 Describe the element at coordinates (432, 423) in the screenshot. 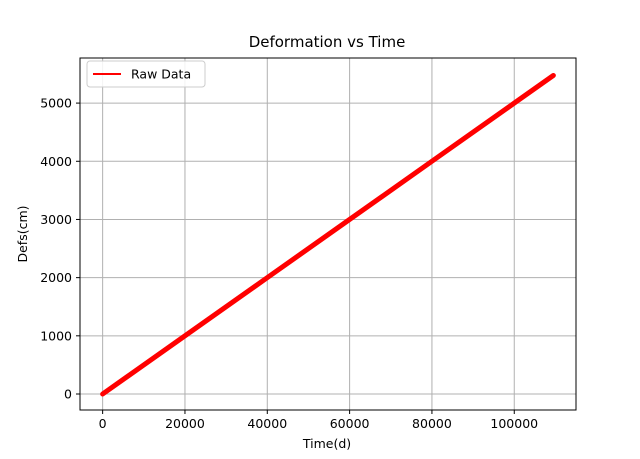

I see `x-tick-label: 80000` at that location.